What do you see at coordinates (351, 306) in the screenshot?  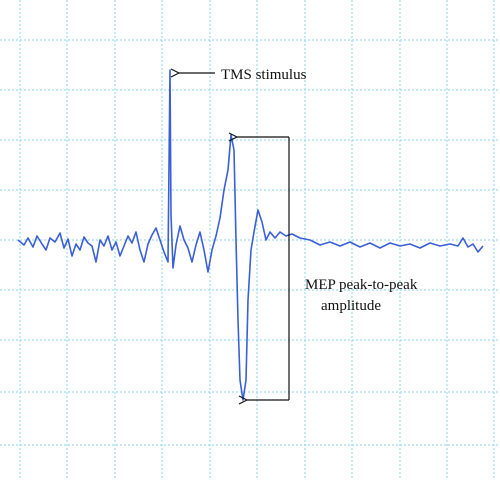 I see `mep-label: amplitude` at bounding box center [351, 306].